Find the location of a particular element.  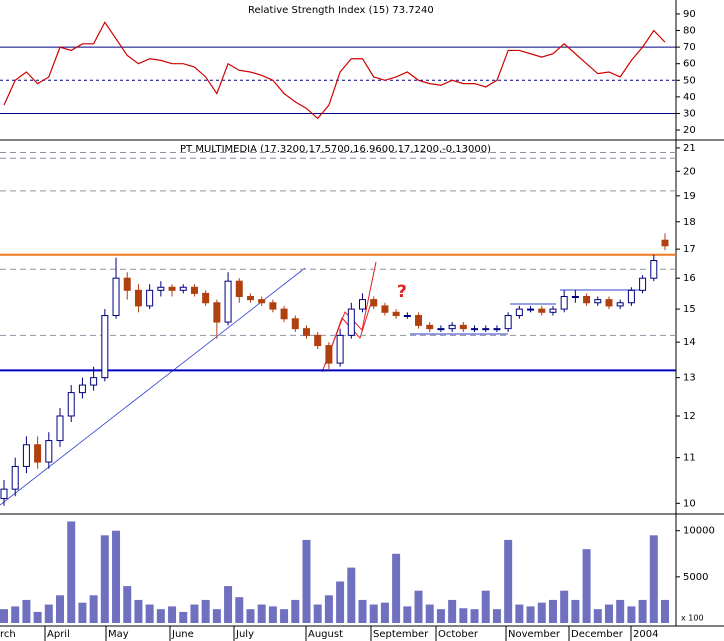

y-tick-label: 10 is located at coordinates (689, 503).